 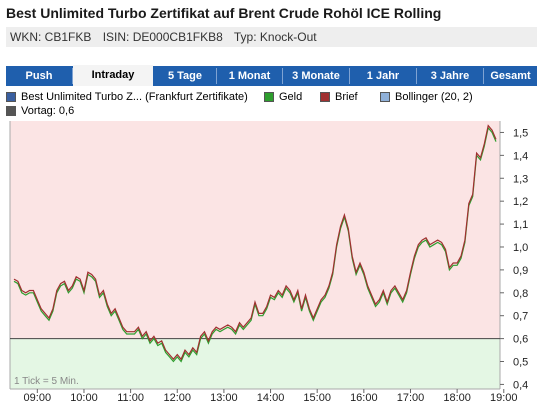 What do you see at coordinates (520, 225) in the screenshot?
I see `y-tick-label: 1,1` at bounding box center [520, 225].